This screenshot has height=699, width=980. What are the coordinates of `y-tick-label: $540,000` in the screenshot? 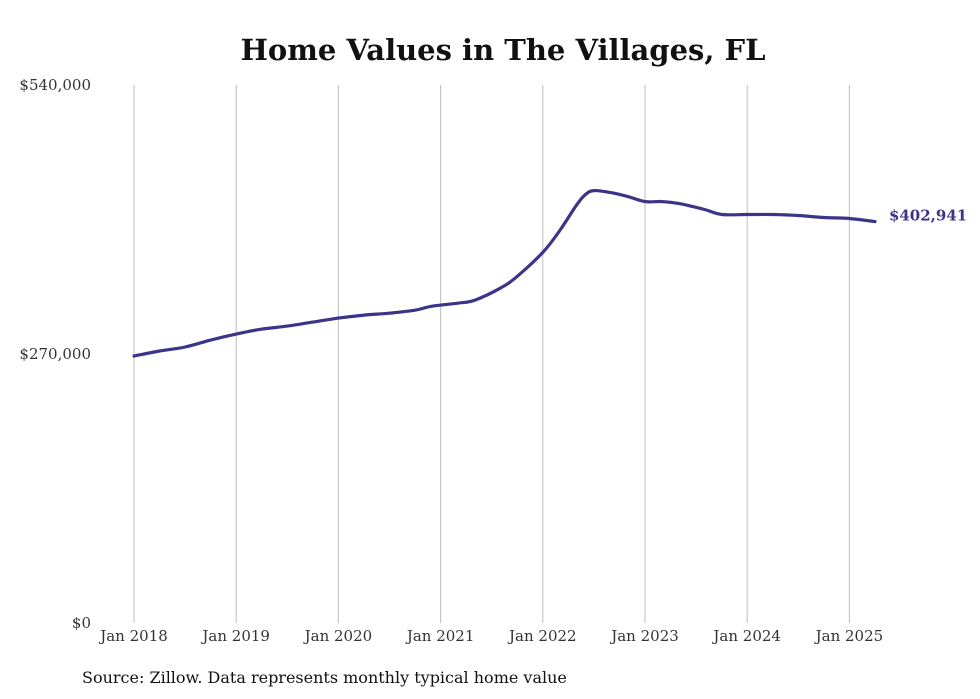 It's located at (55, 85).